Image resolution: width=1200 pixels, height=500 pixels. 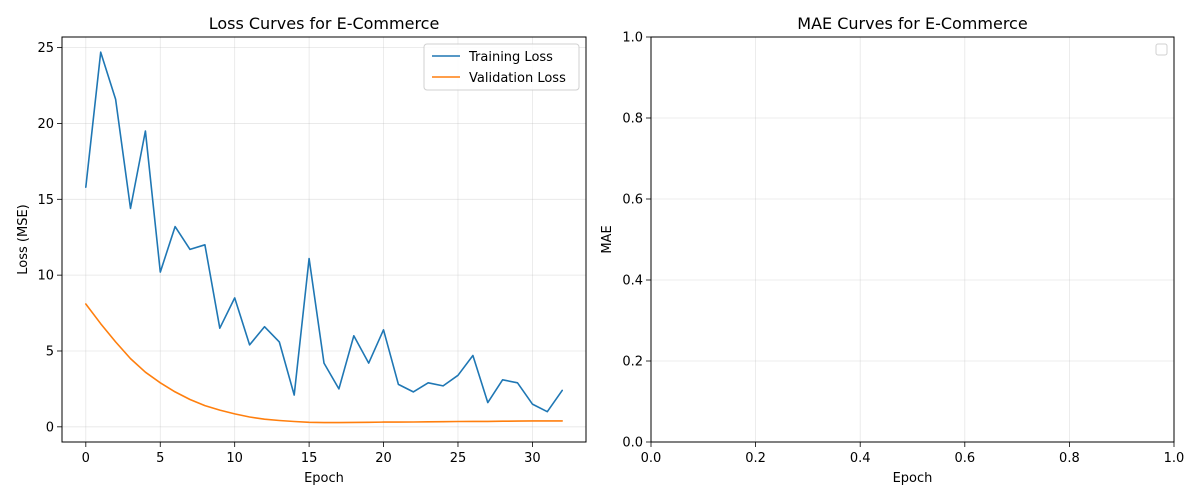 I want to click on y-tick-label: 20, so click(x=45, y=124).